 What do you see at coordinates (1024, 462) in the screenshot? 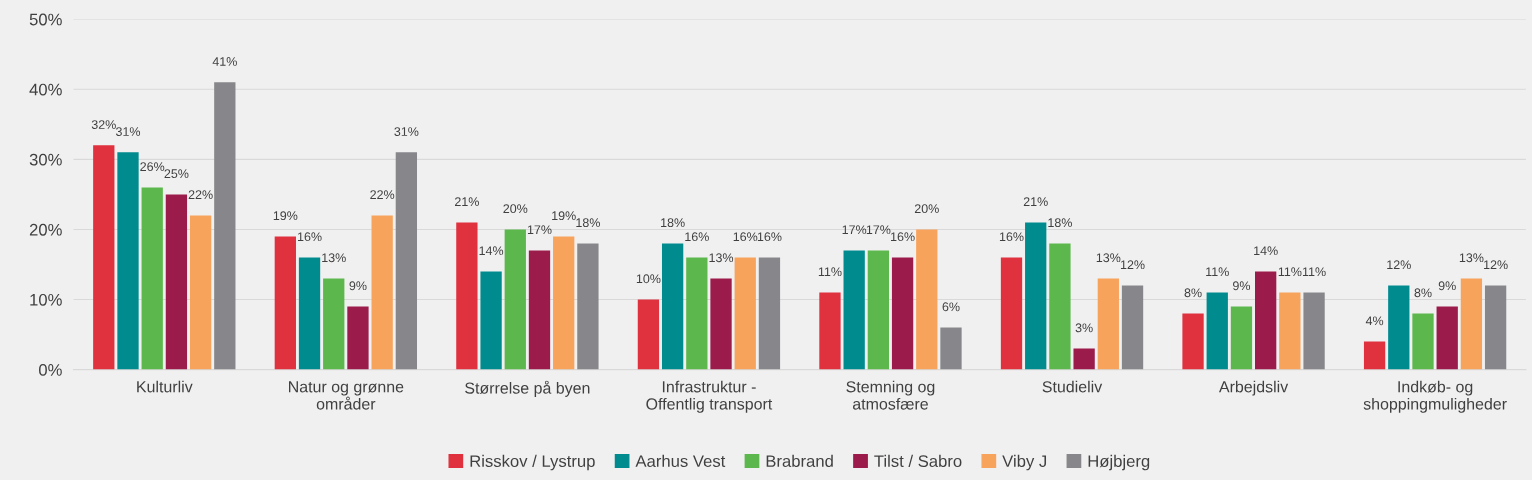
I see `legend-label: Viby J` at bounding box center [1024, 462].